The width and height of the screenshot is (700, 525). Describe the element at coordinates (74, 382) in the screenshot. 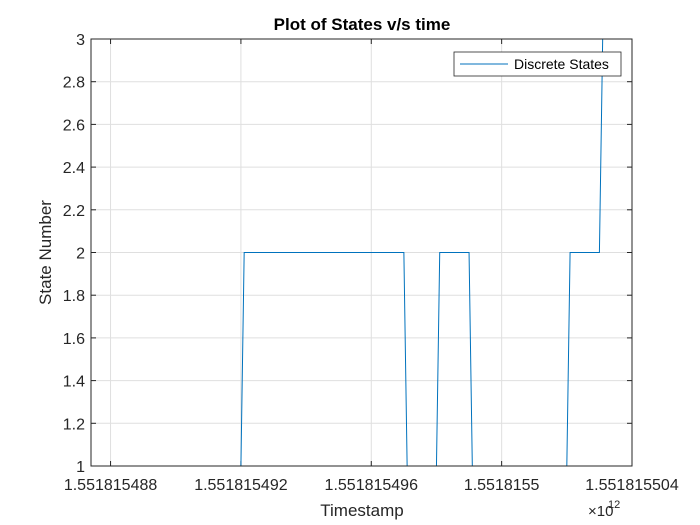

I see `y-tick-label: 1.4` at that location.